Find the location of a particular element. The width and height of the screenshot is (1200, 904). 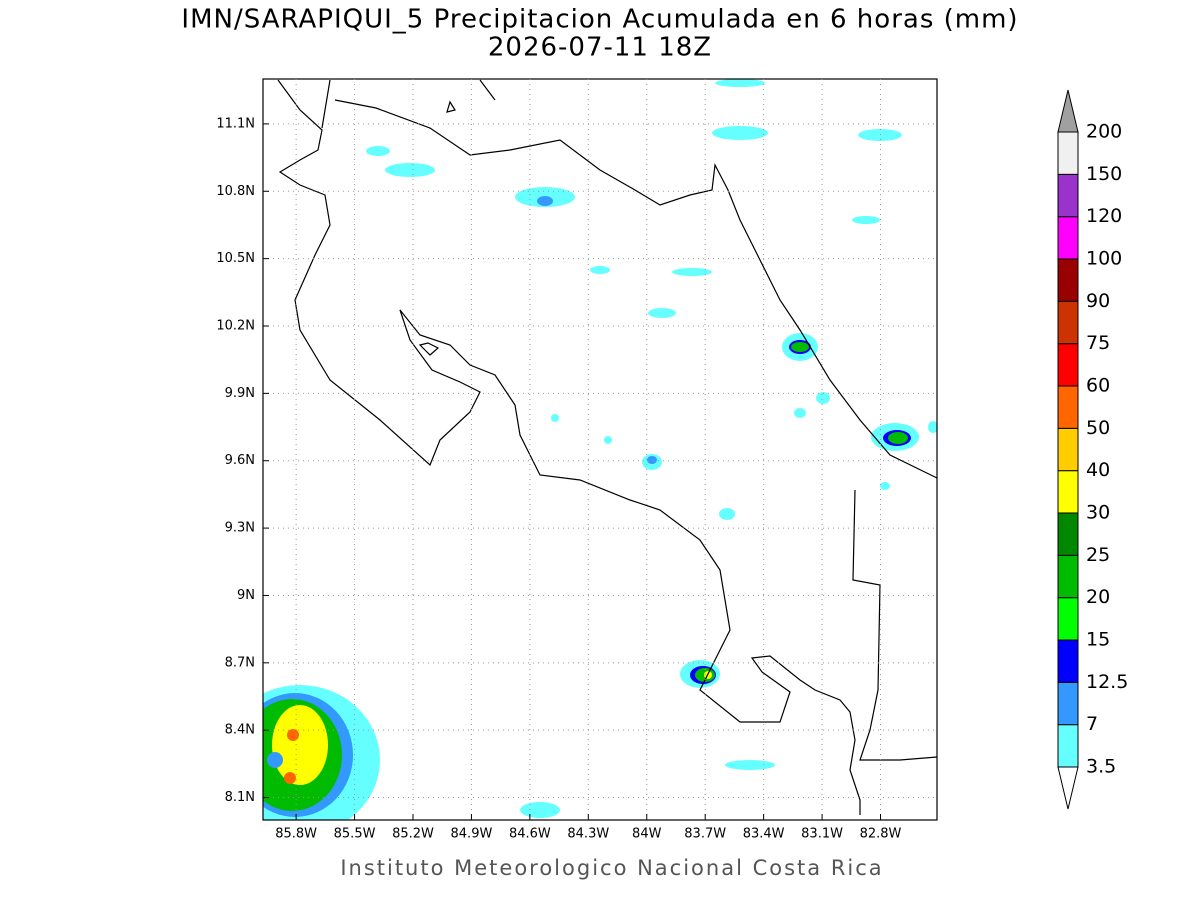

colorbar-label: 7 is located at coordinates (1092, 724).